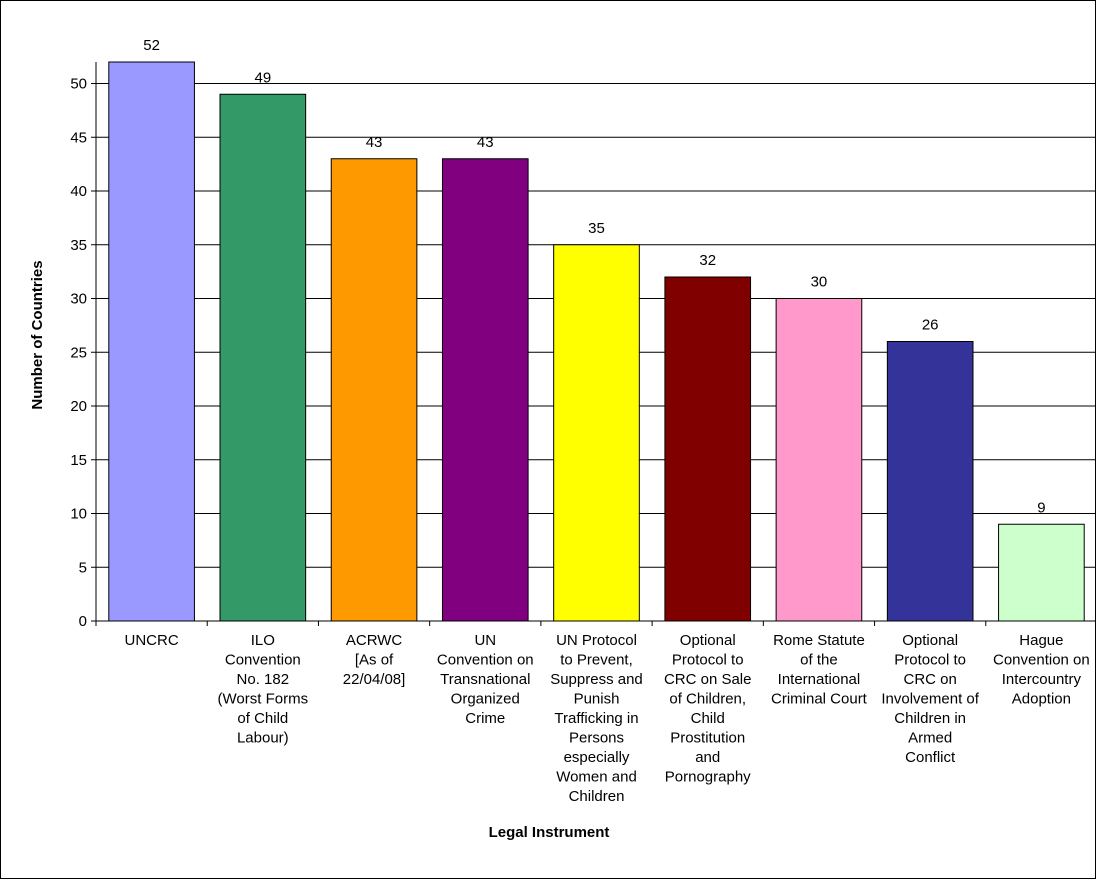 The width and height of the screenshot is (1096, 880). What do you see at coordinates (78, 84) in the screenshot?
I see `y-tick-label: 50` at bounding box center [78, 84].